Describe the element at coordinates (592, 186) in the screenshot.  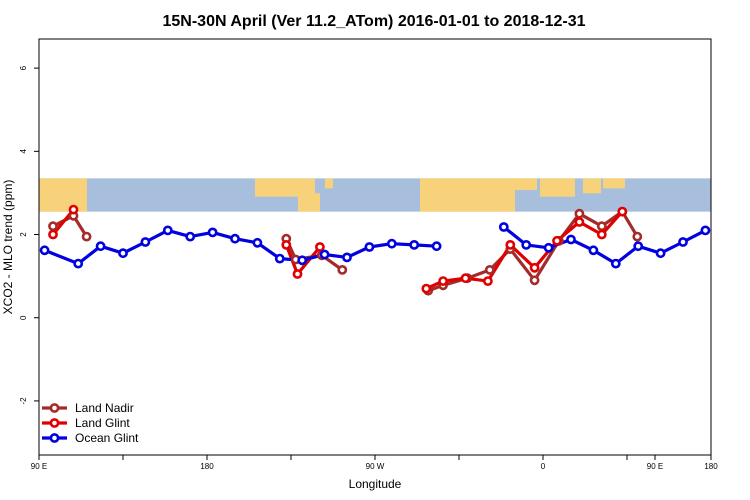
I see `land-india` at that location.